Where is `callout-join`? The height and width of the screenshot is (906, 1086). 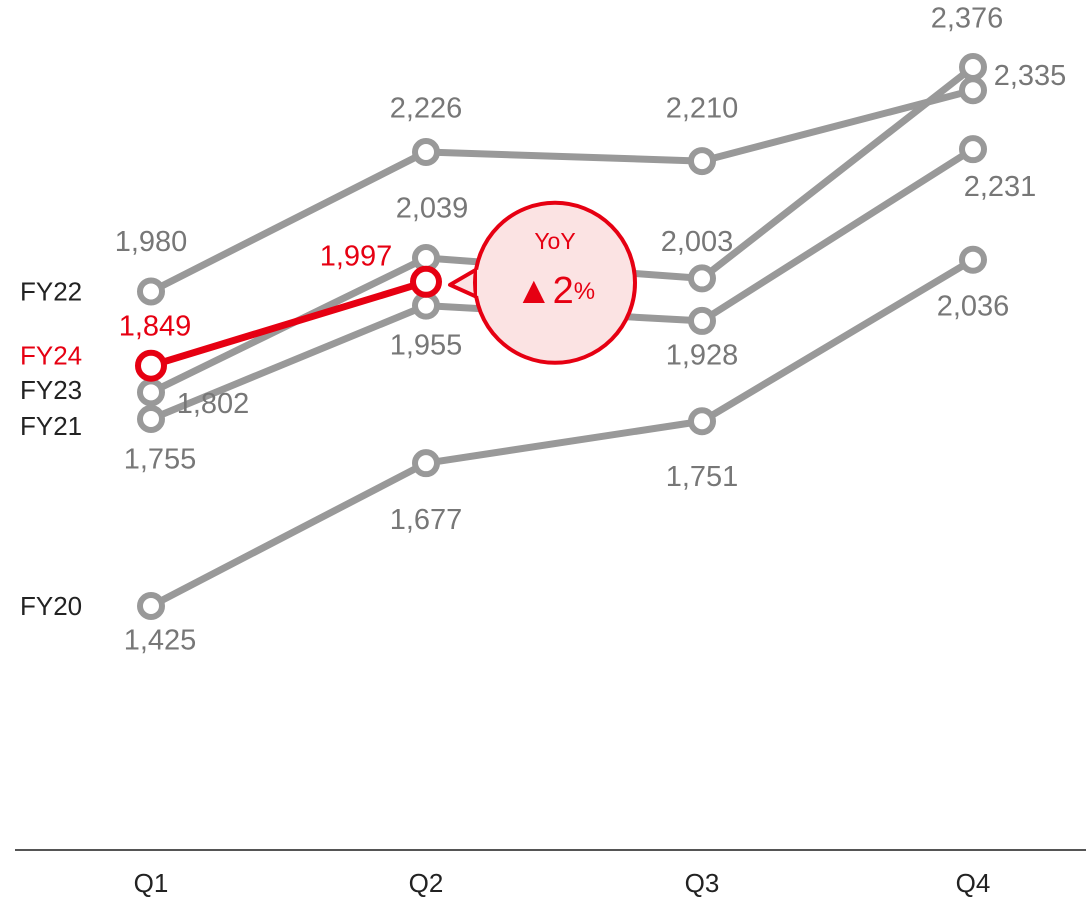
callout-join is located at coordinates (481, 282).